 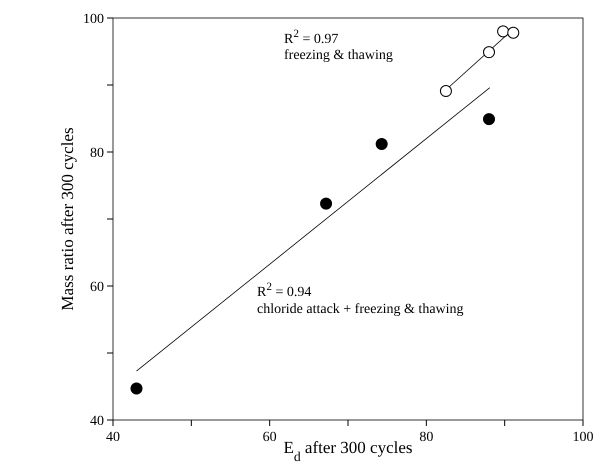 I want to click on annotation: R$^{2}$ = 0.97, so click(x=311, y=37).